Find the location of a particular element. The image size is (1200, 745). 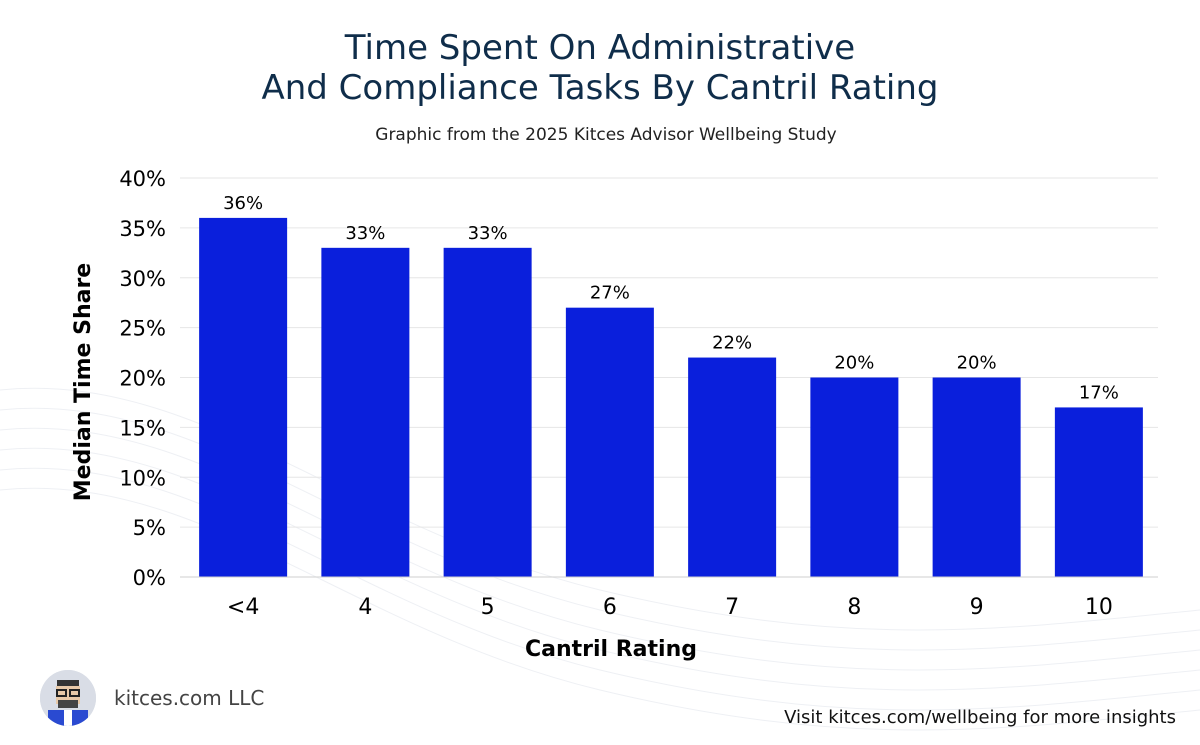

y-tick-label: 20% is located at coordinates (142, 379).